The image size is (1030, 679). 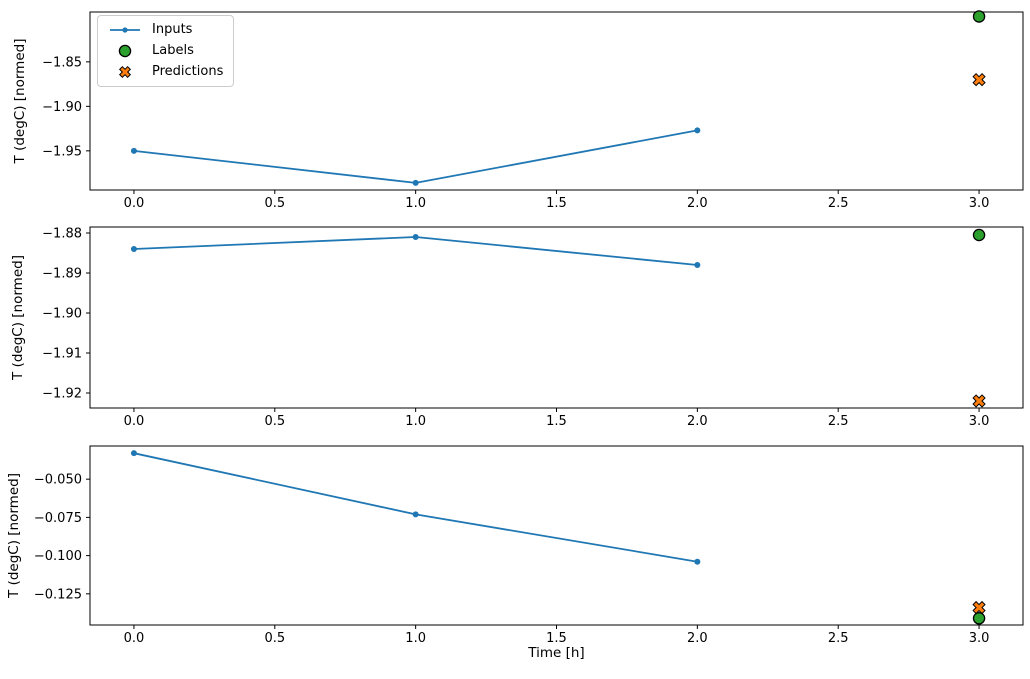 What do you see at coordinates (58, 518) in the screenshot?
I see `y-tick-label: −0.075` at bounding box center [58, 518].